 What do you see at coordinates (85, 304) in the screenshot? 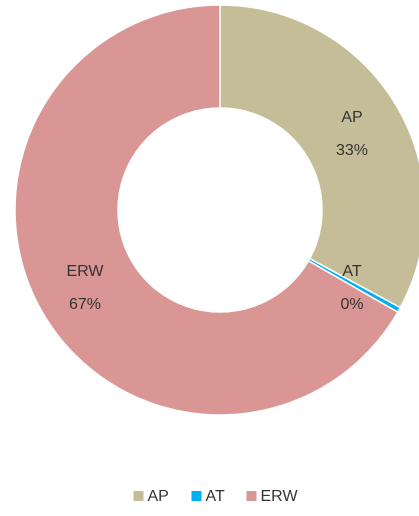
I see `slice-value-label: 67%` at bounding box center [85, 304].